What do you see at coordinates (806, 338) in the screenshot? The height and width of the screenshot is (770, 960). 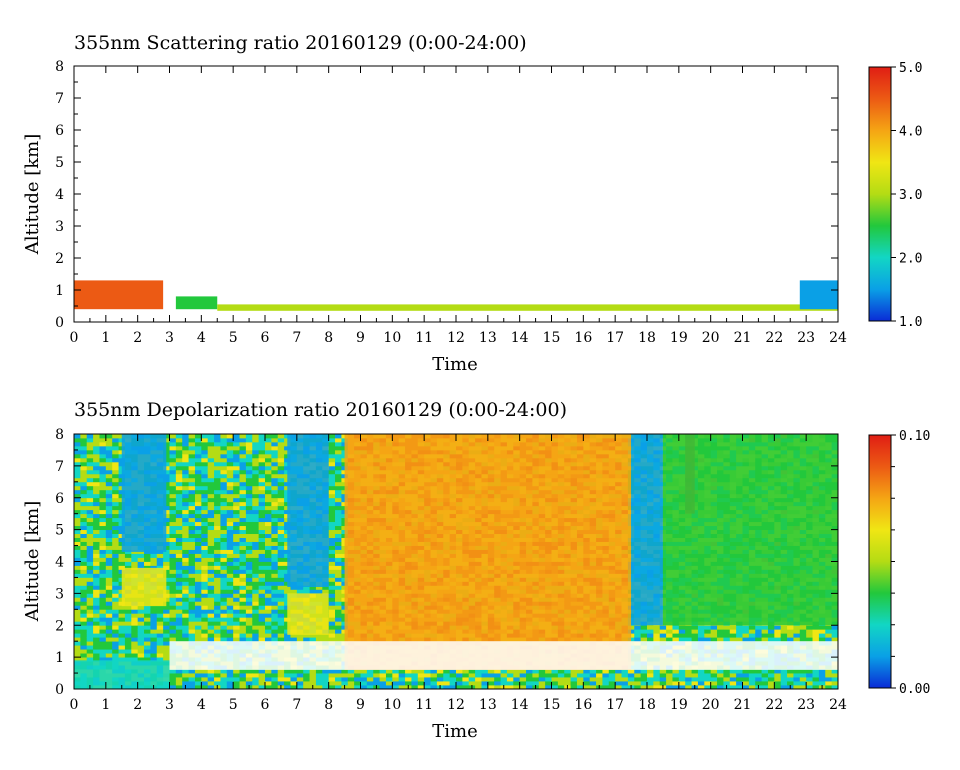 I see `scattering-ratio-xtick-label: 23` at bounding box center [806, 338].